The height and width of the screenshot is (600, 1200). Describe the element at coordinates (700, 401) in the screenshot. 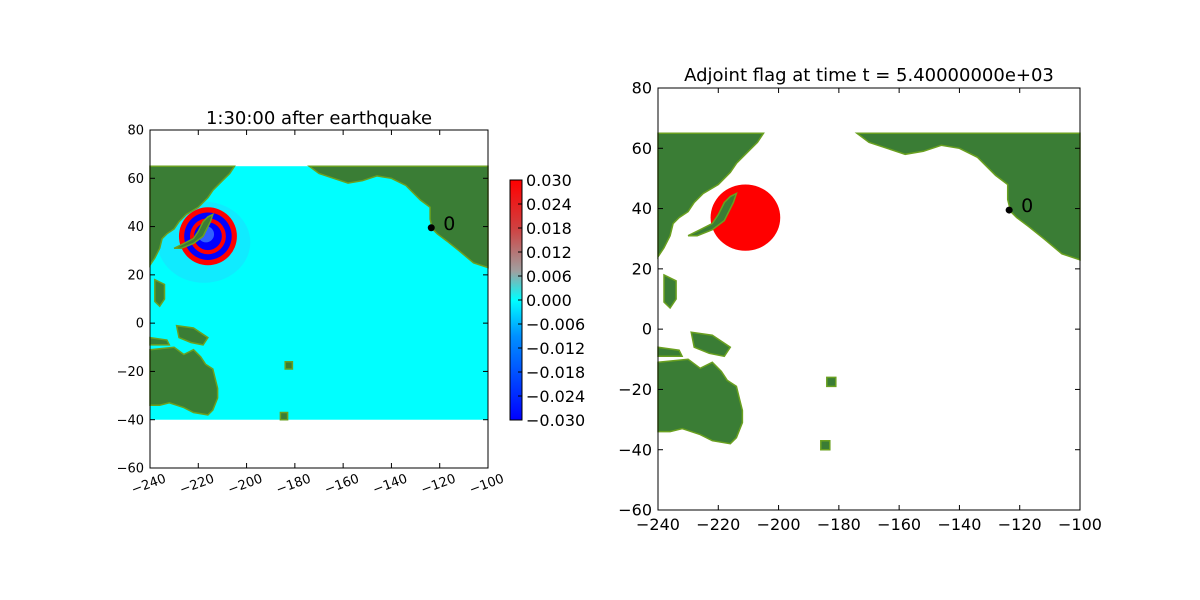

I see `right-land-australia` at that location.